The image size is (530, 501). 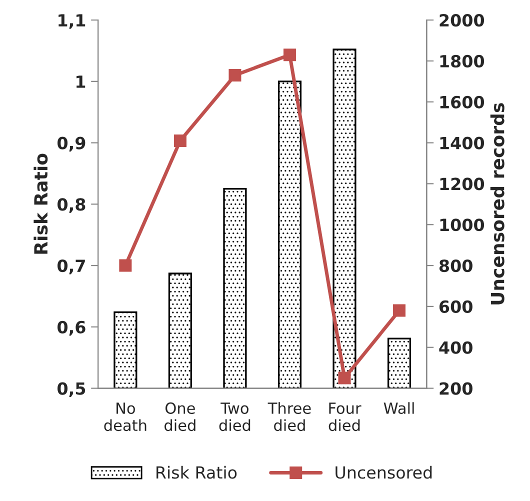 What do you see at coordinates (72, 389) in the screenshot?
I see `y-tick-label: 0,5` at bounding box center [72, 389].